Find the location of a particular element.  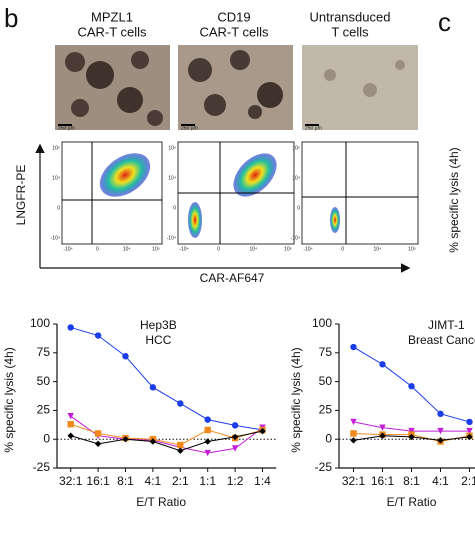

column-title: T cells is located at coordinates (350, 31).